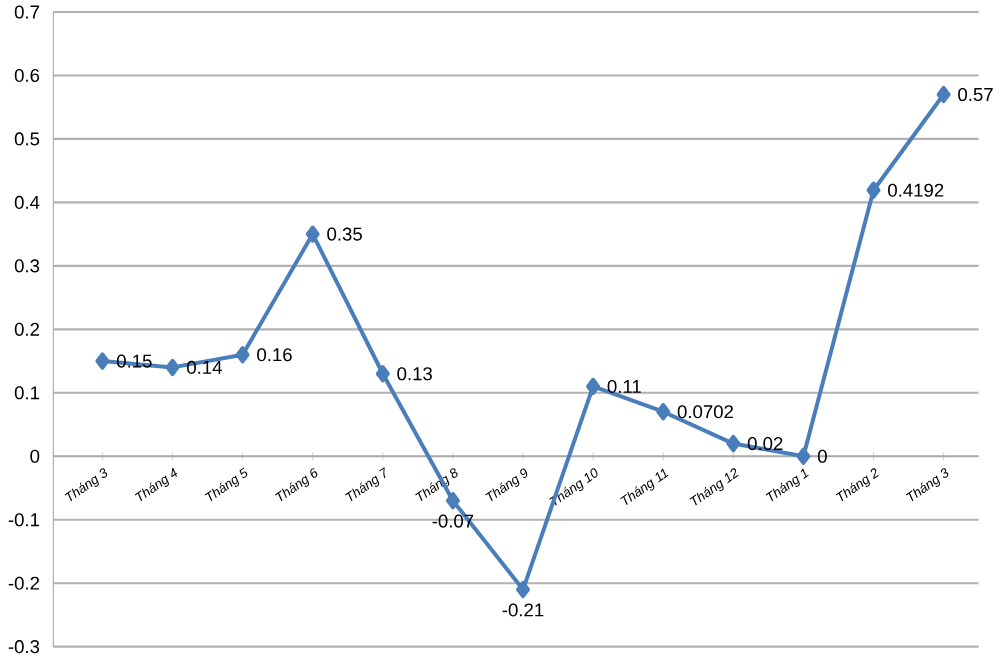  What do you see at coordinates (27, 139) in the screenshot?
I see `y-tick-label: 0.5` at bounding box center [27, 139].